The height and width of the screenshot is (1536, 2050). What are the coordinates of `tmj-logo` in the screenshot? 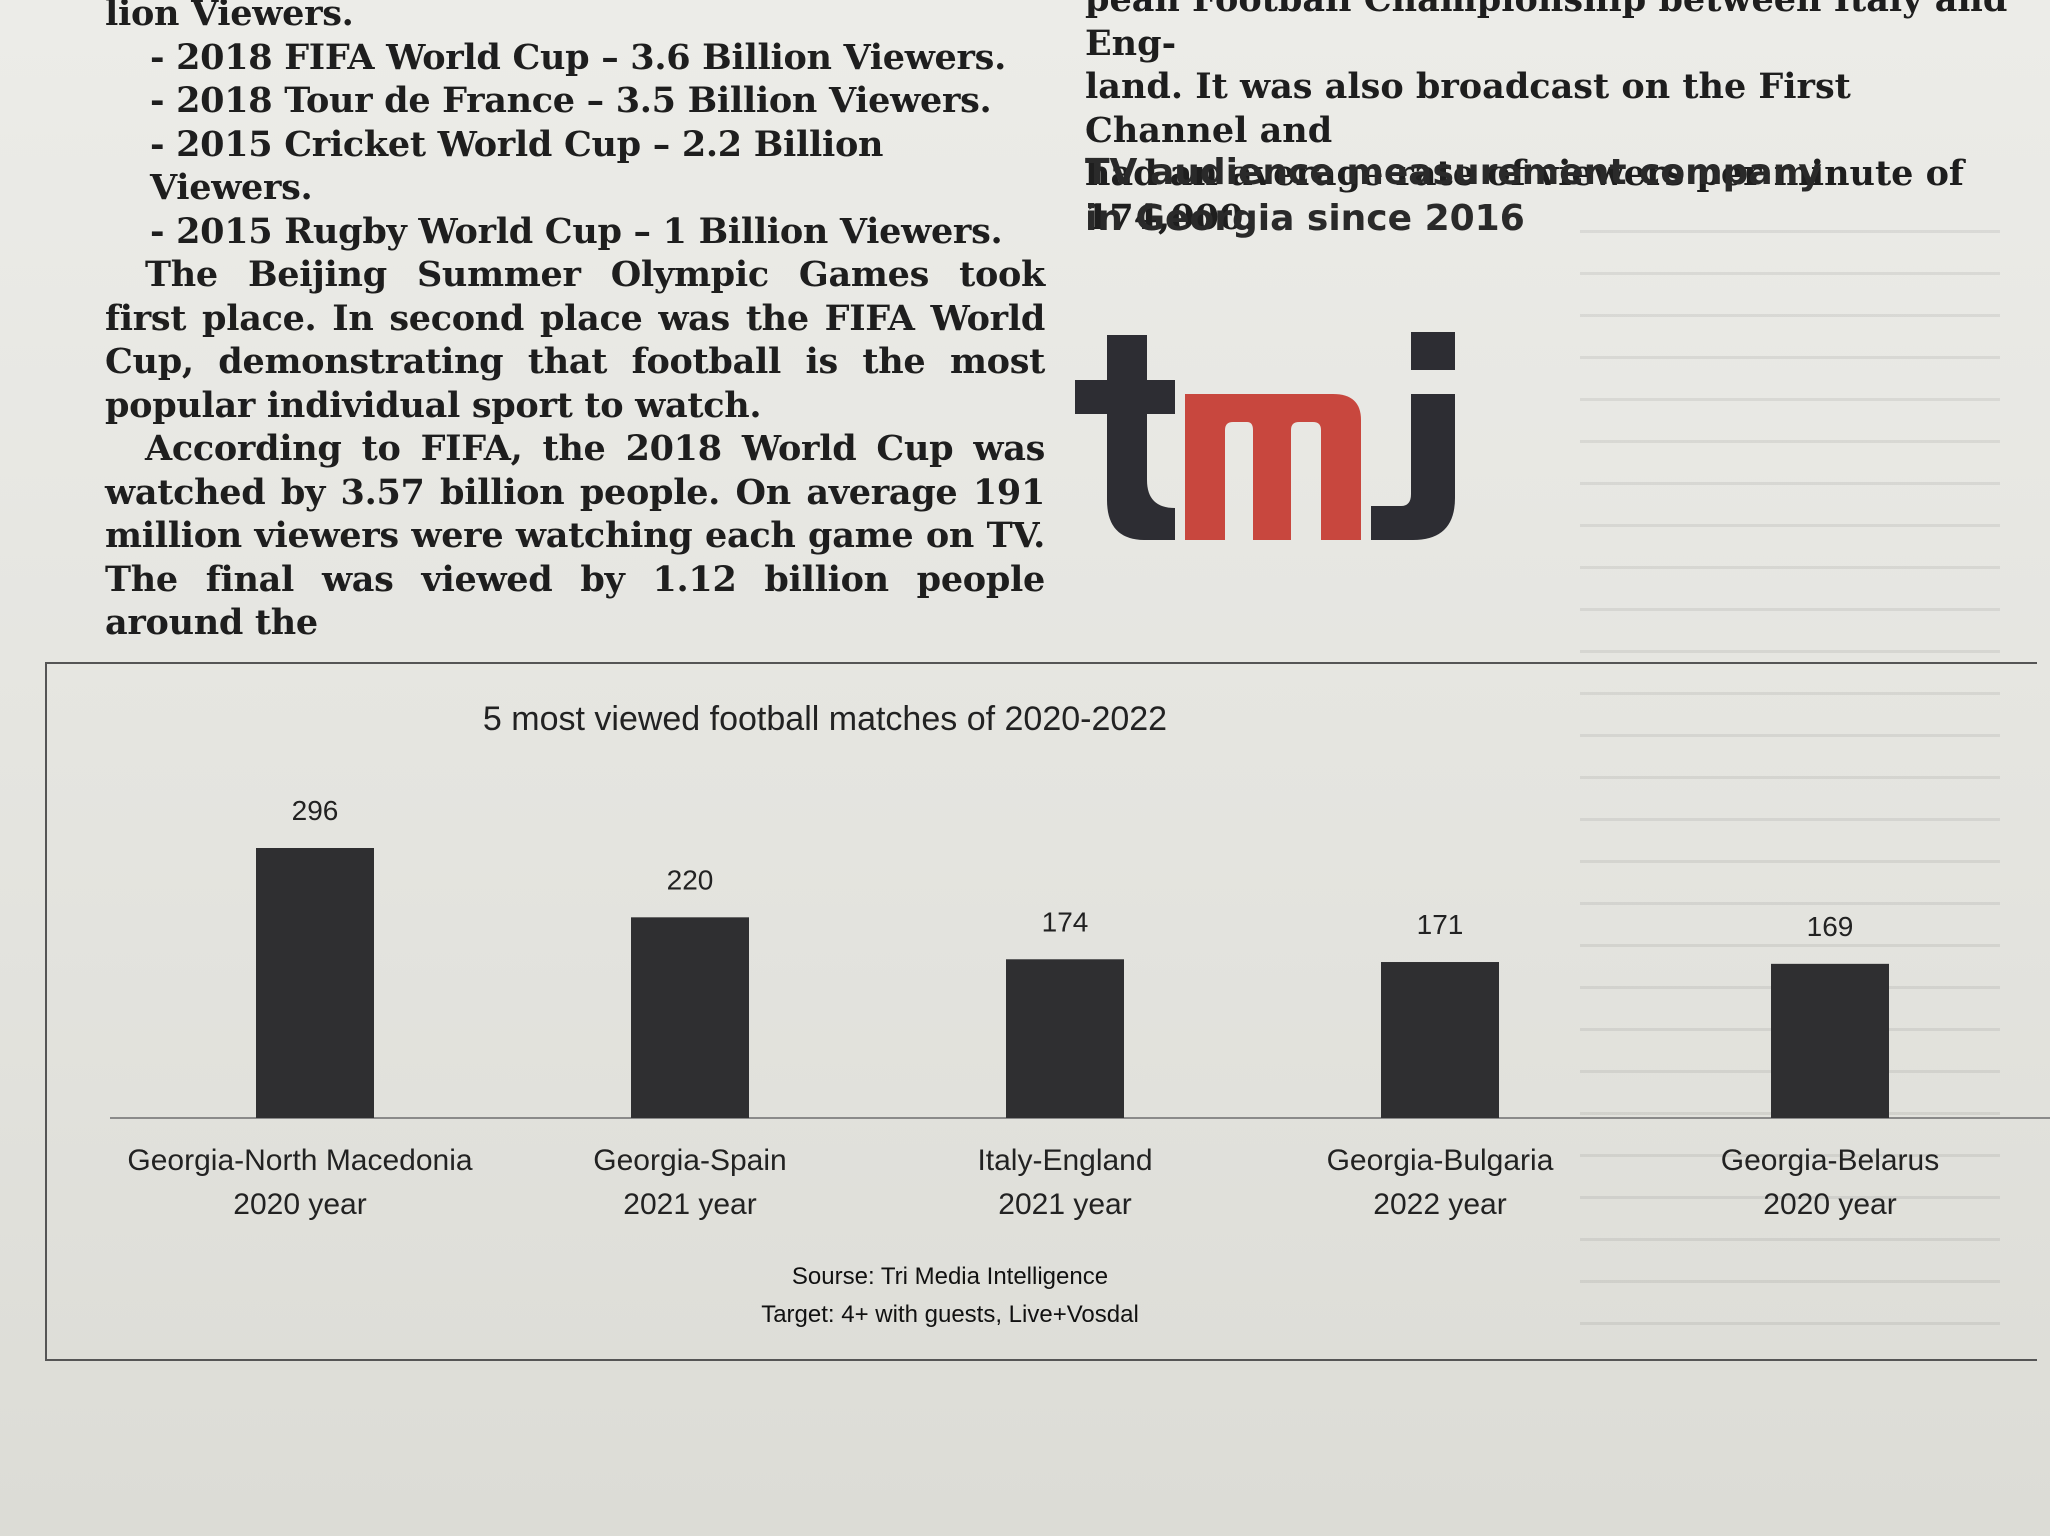 It's located at (1265, 436).